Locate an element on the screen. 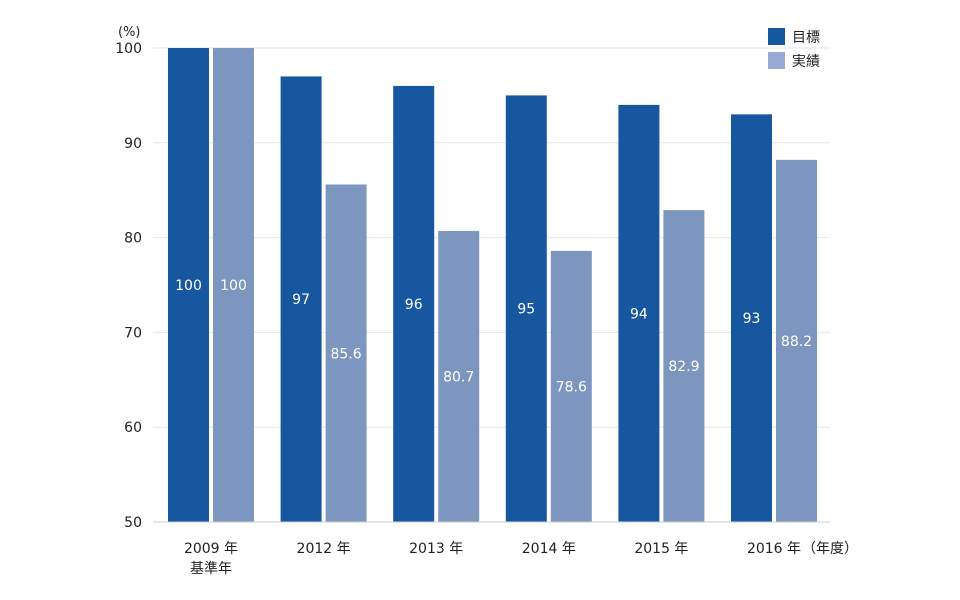  legend-label: 実績 is located at coordinates (806, 62).